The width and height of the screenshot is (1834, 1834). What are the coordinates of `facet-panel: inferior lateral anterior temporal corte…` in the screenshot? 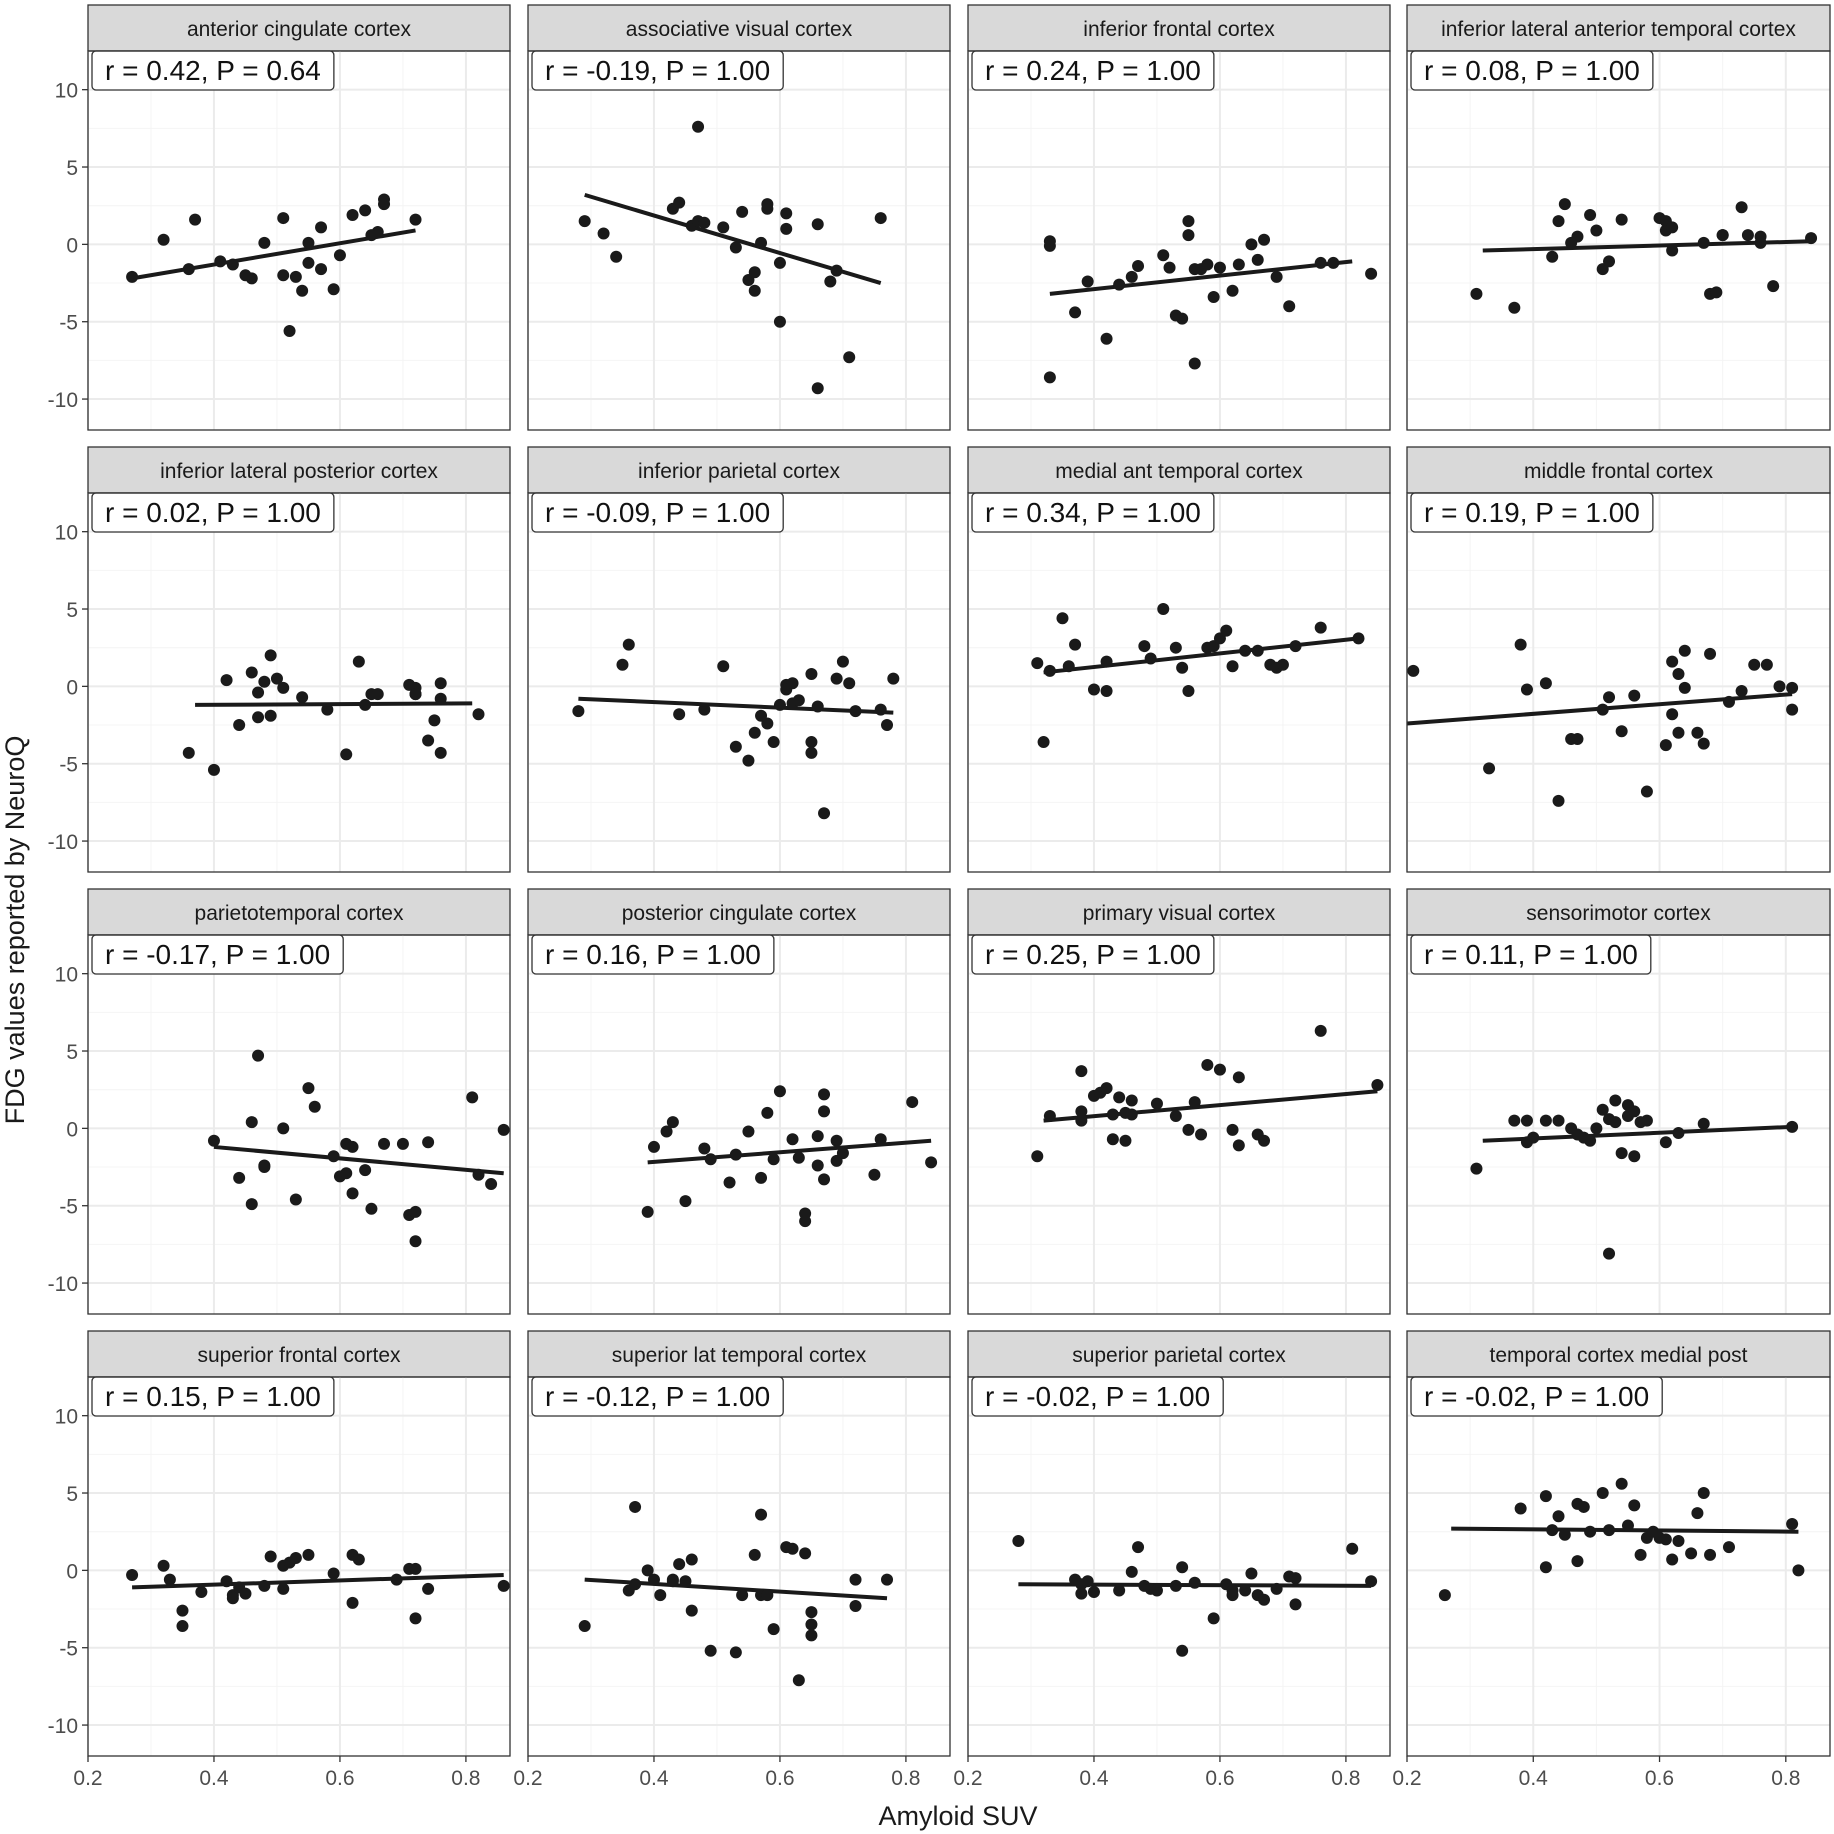 It's located at (1618, 217).